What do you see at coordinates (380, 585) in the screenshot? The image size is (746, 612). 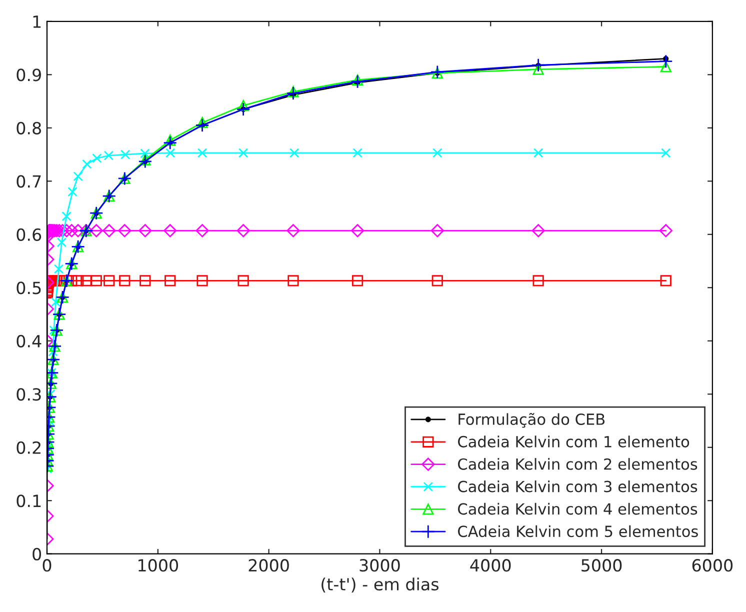 I see `x-axis-title: (t-t') - em dias` at bounding box center [380, 585].